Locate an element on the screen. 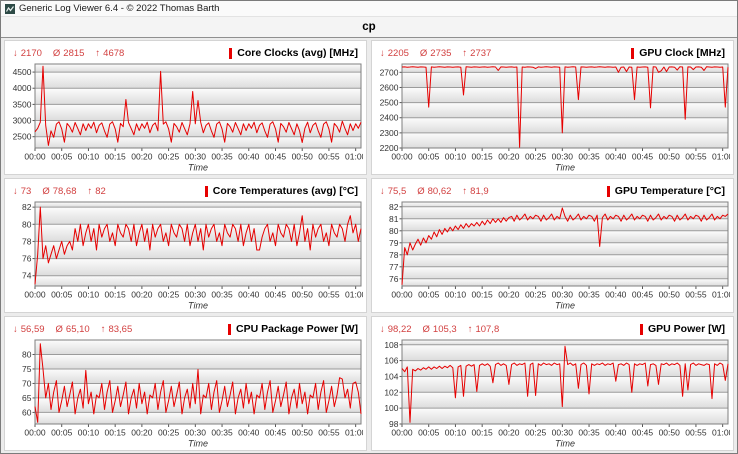 The image size is (738, 454). avg-value: 105,3 is located at coordinates (444, 329).